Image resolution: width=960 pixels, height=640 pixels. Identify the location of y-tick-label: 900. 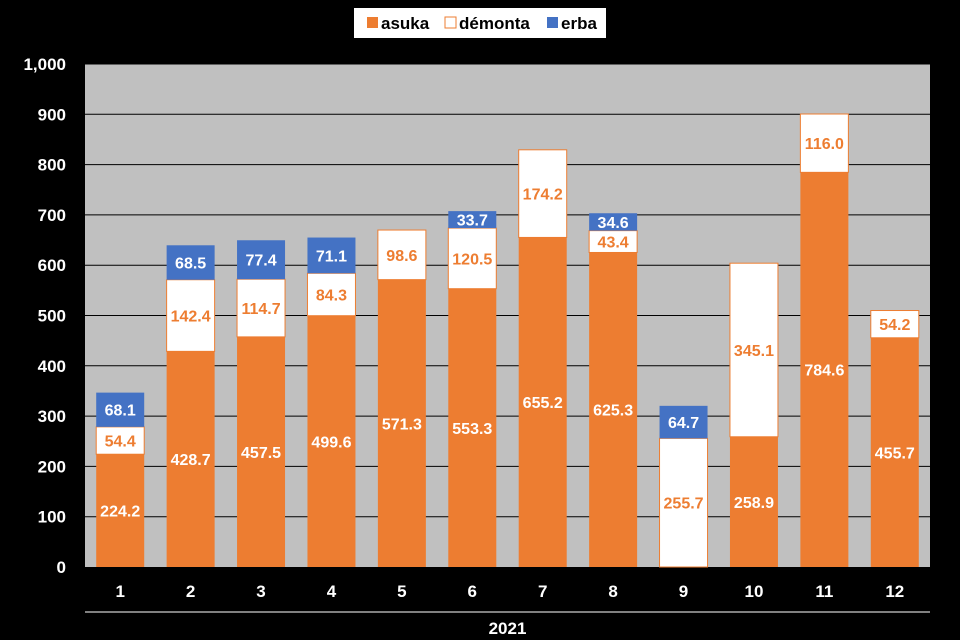
(52, 114).